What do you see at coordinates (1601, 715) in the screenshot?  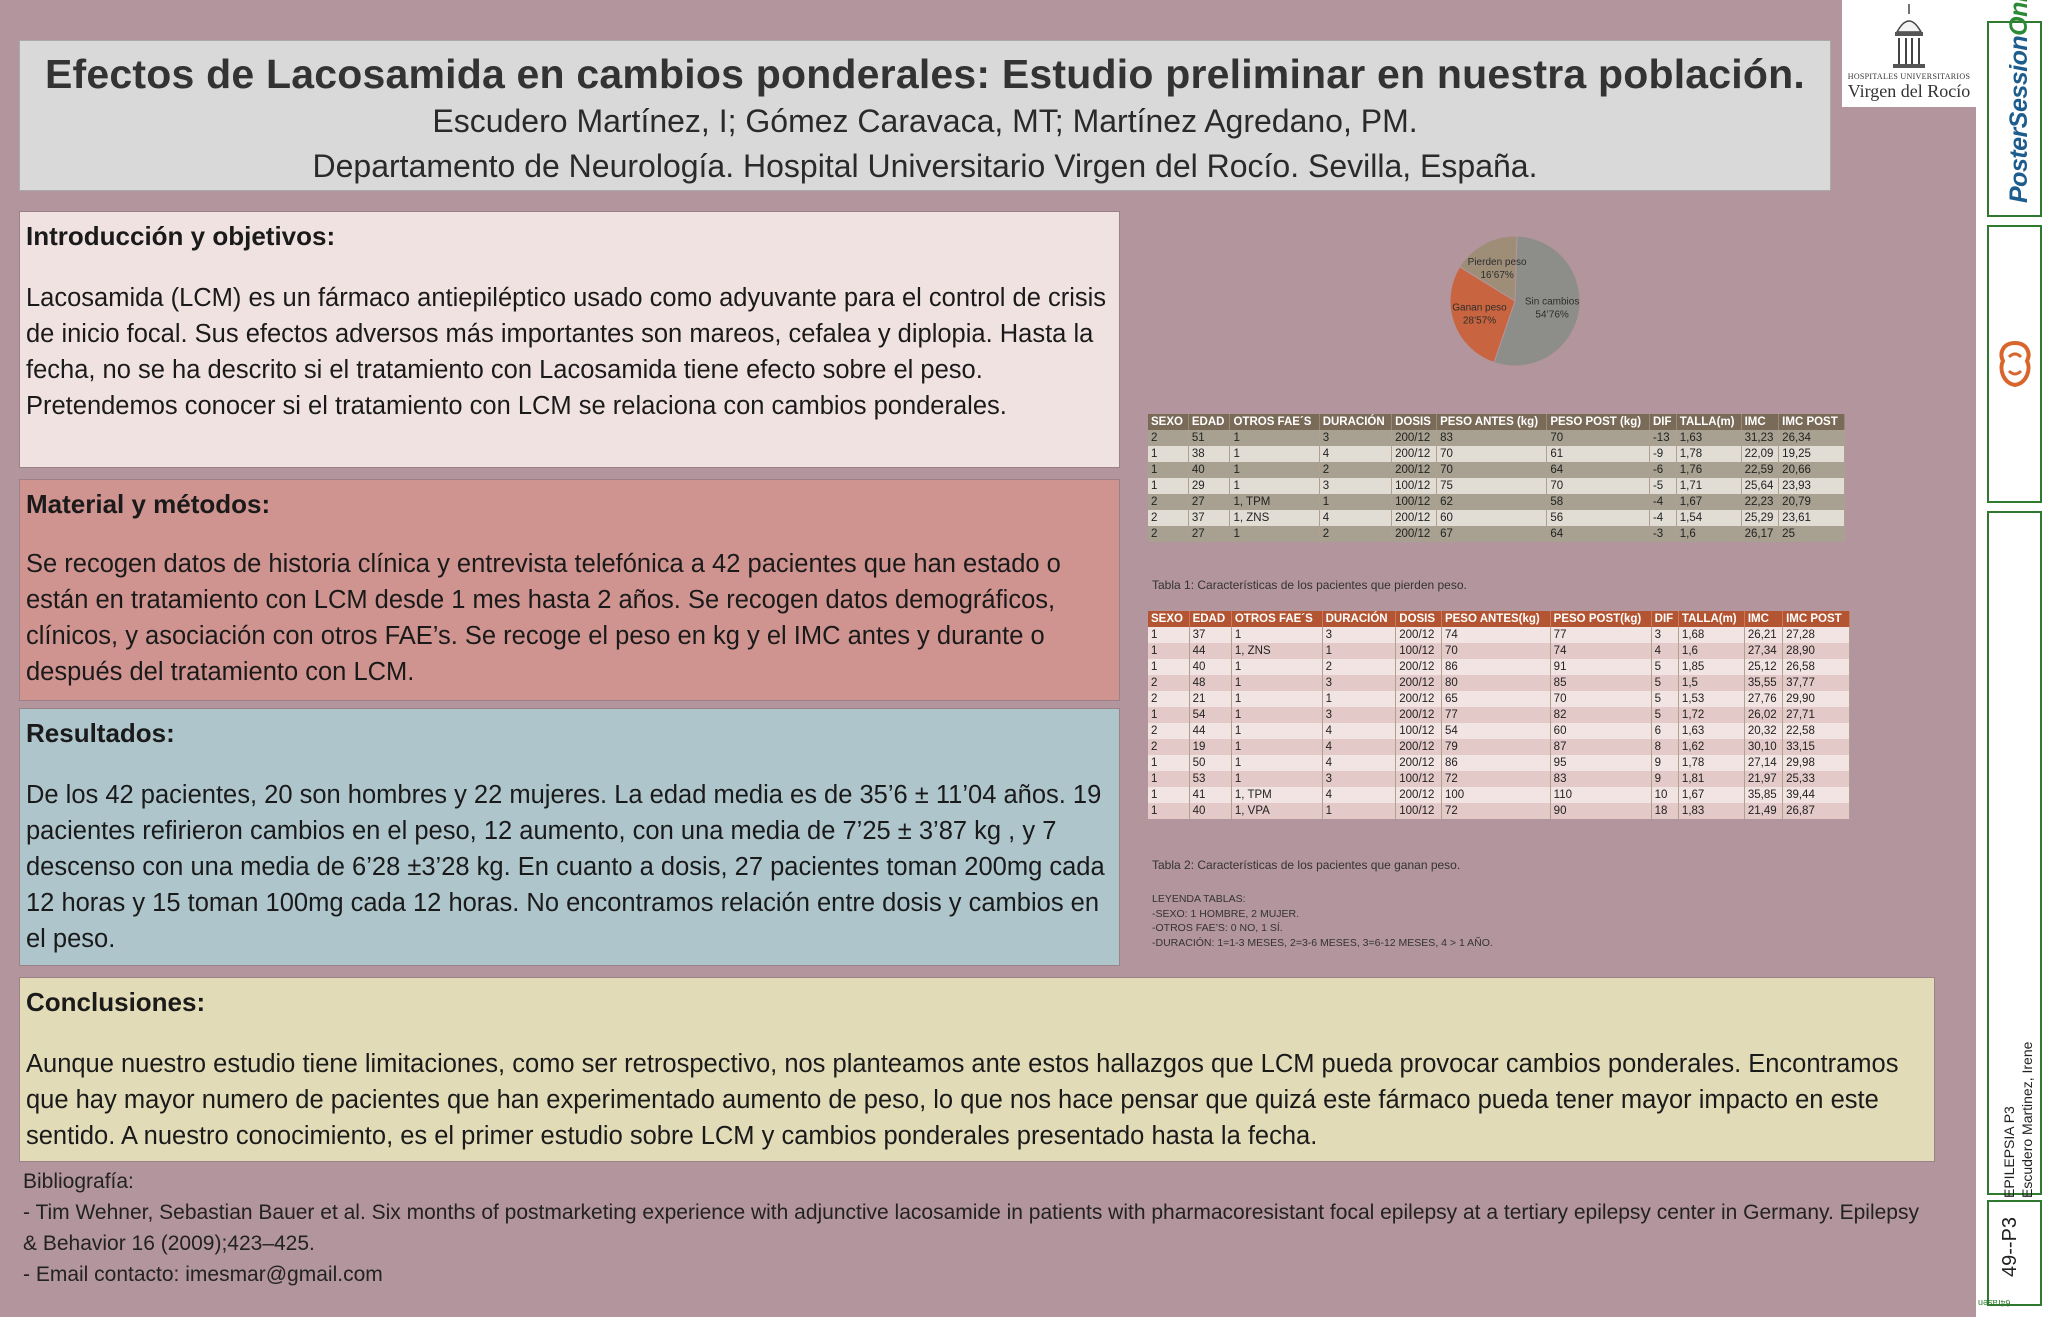 I see `table-cell: 82` at bounding box center [1601, 715].